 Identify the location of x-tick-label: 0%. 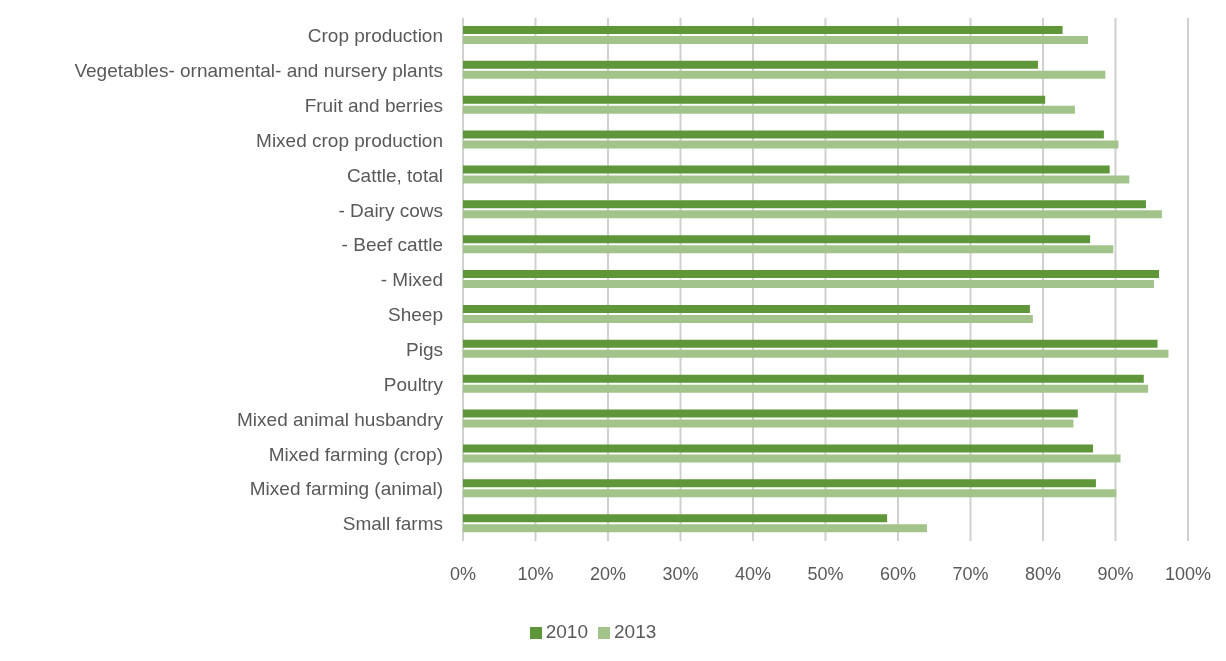
(463, 573).